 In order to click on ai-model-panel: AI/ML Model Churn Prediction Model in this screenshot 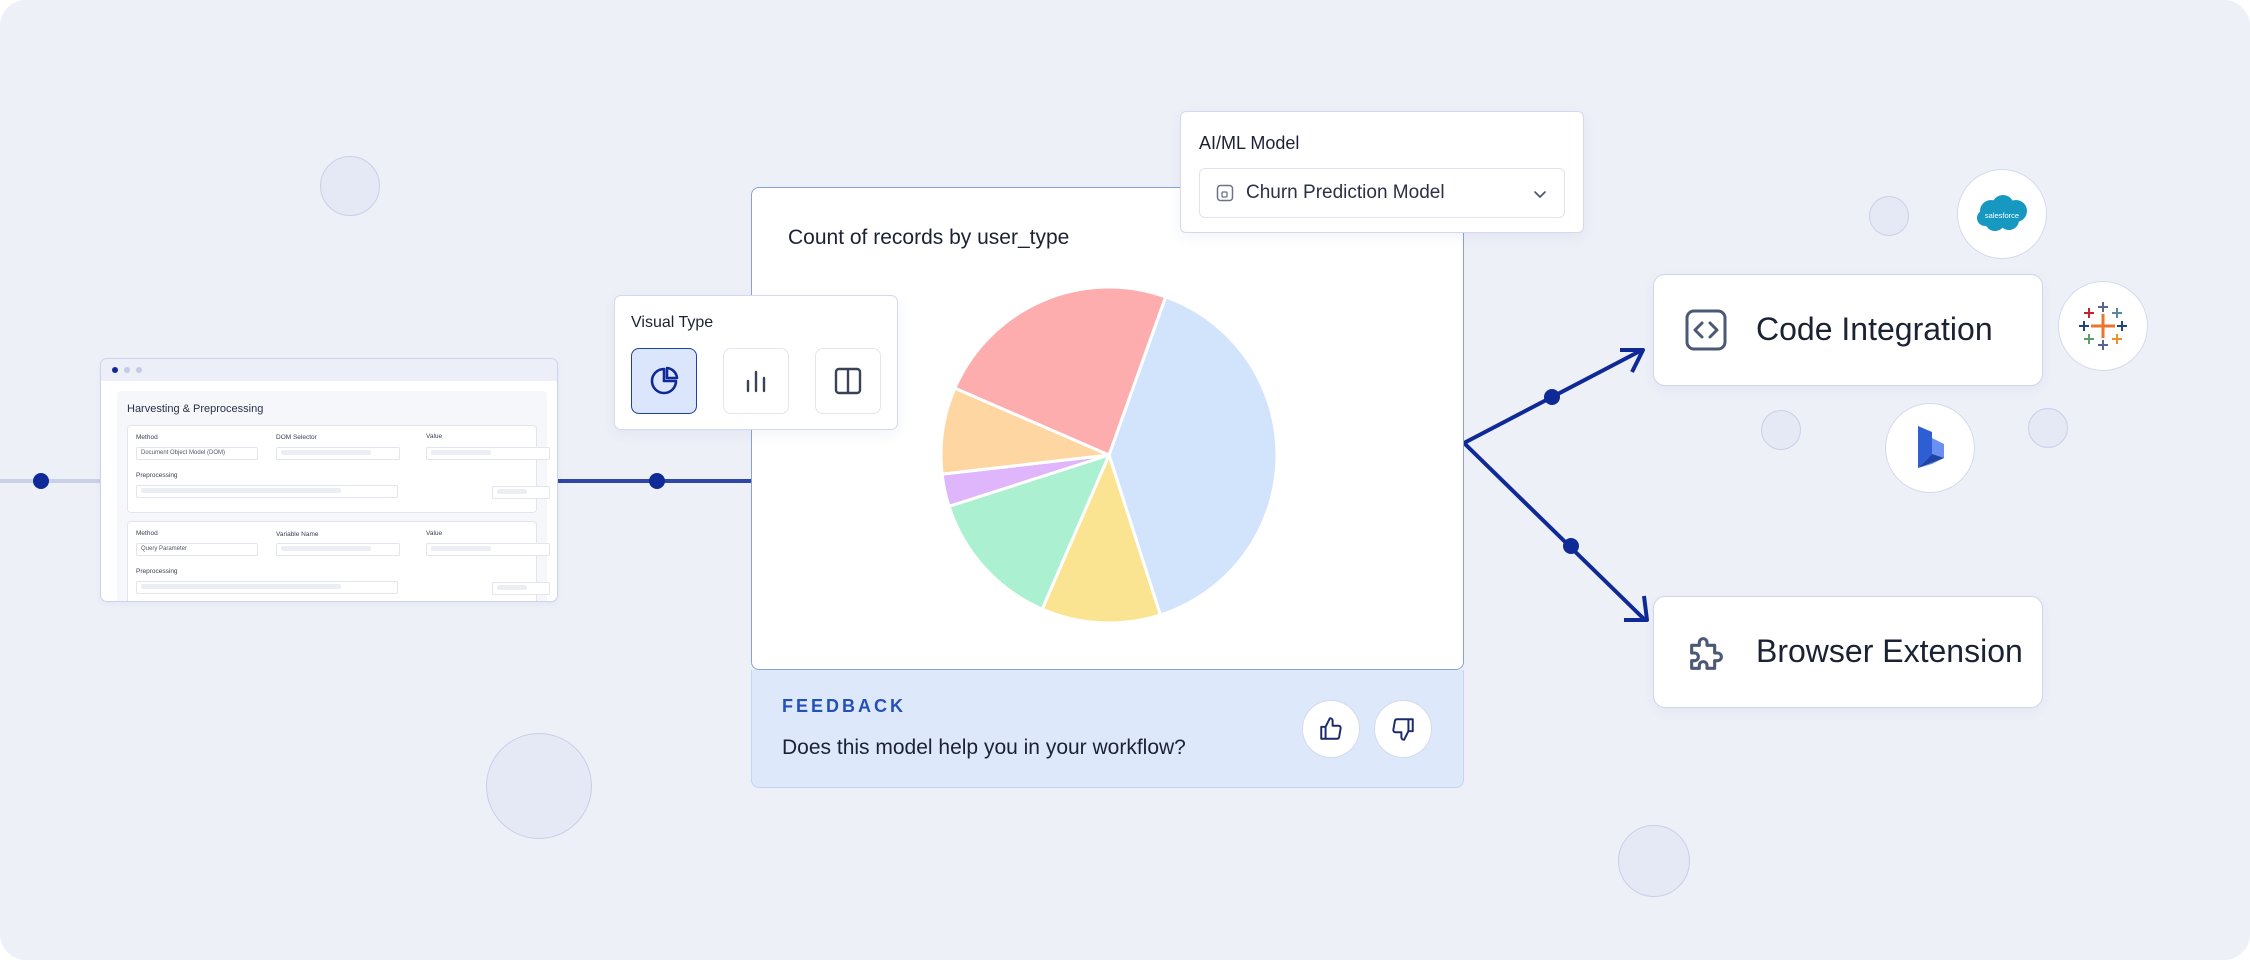, I will do `click(1382, 172)`.